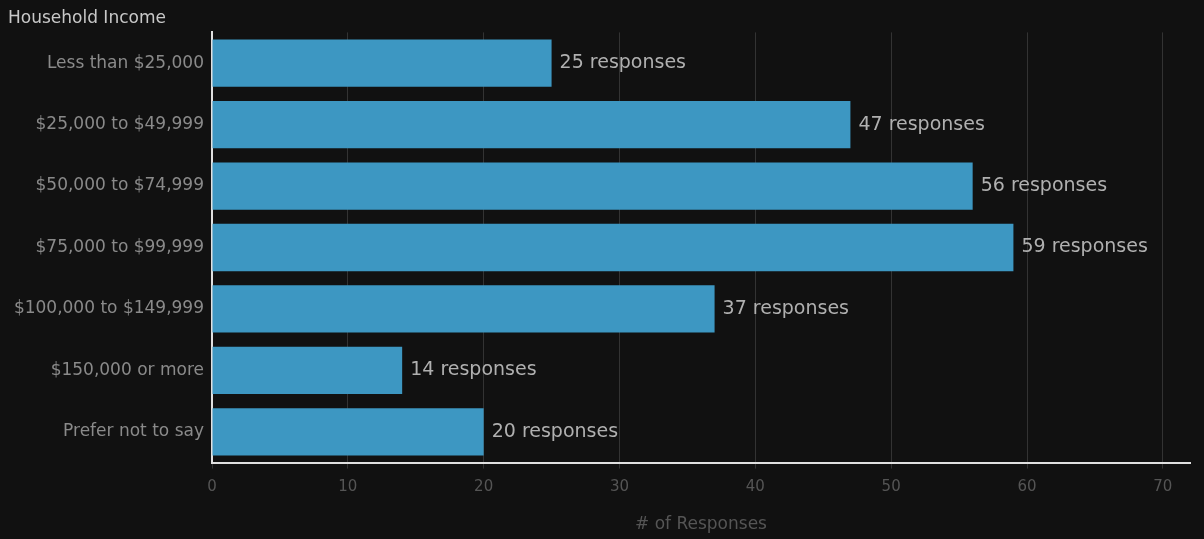 This screenshot has height=539, width=1204. What do you see at coordinates (473, 368) in the screenshot?
I see `data-label: 14 responses` at bounding box center [473, 368].